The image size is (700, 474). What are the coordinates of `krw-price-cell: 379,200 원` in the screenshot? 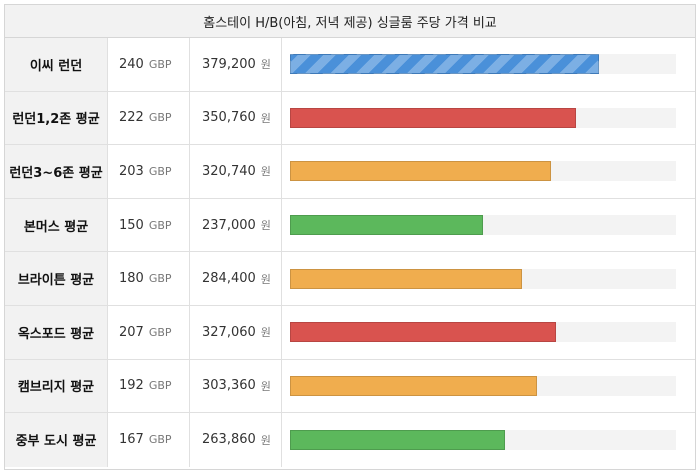 It's located at (236, 64).